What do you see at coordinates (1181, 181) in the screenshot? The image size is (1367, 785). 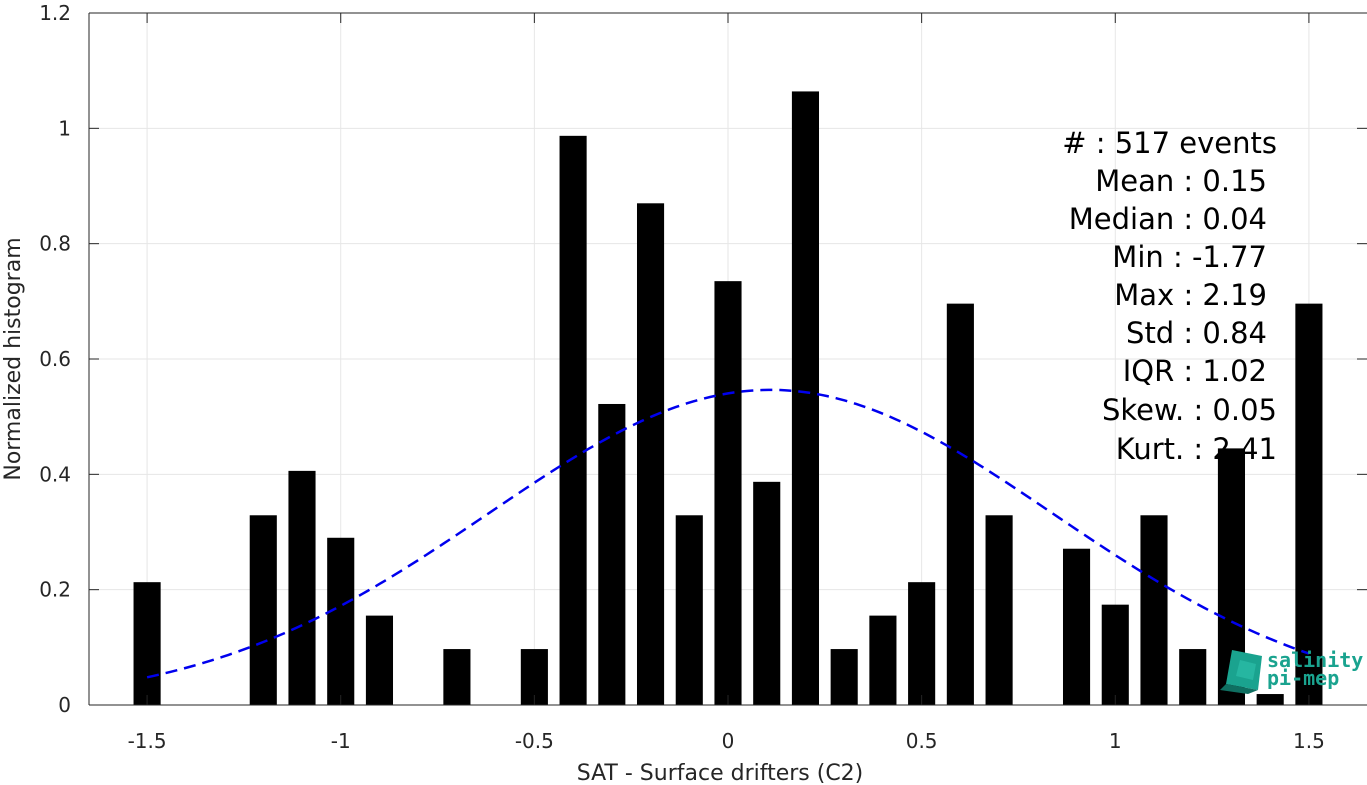 I see `stat-mean: Mean : 0.15` at bounding box center [1181, 181].